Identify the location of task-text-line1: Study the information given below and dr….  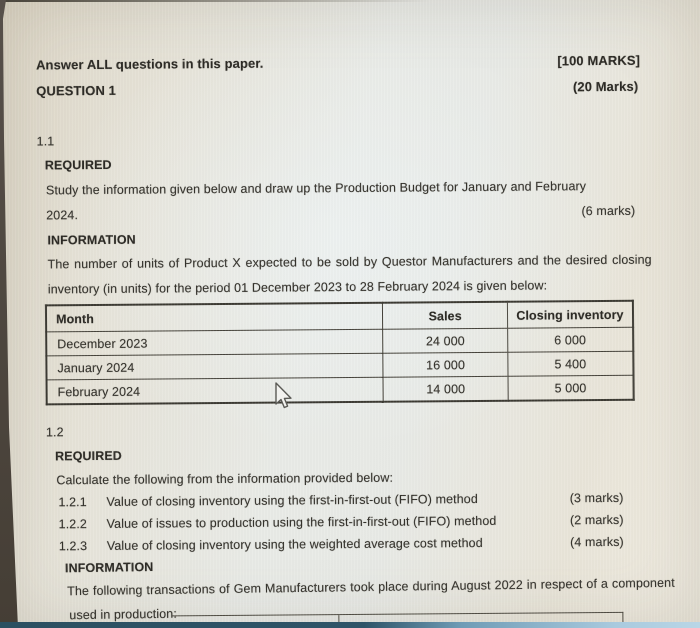
(316, 188).